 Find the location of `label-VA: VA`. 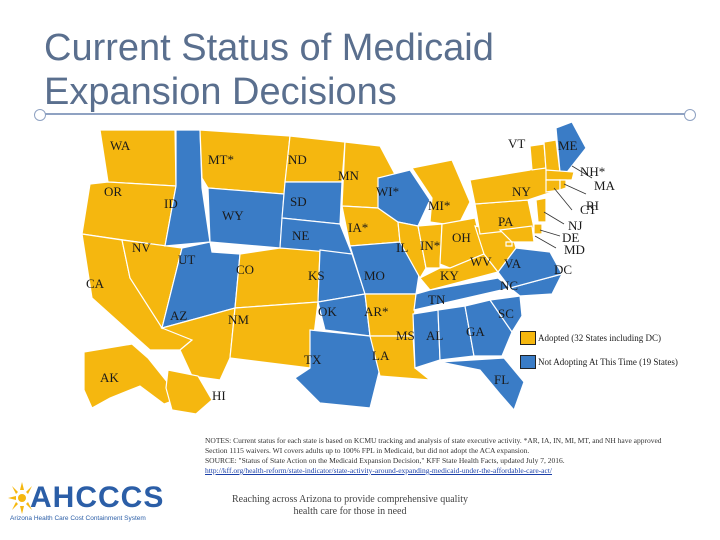

label-VA: VA is located at coordinates (513, 263).